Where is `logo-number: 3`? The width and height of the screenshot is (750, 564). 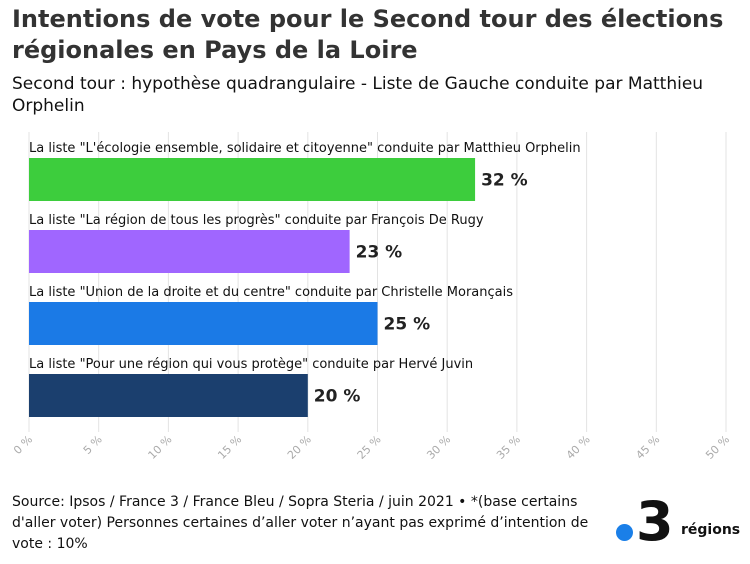 logo-number: 3 is located at coordinates (655, 521).